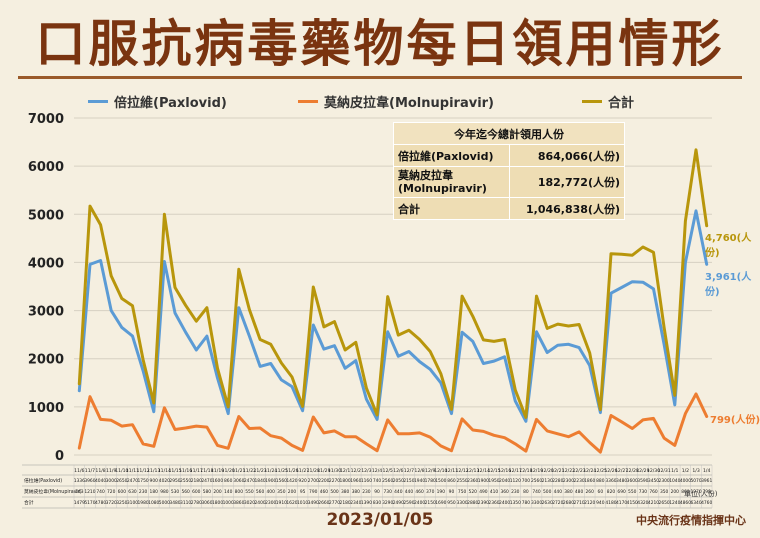 This screenshot has height=538, width=760. Describe the element at coordinates (621, 471) in the screenshot. I see `x-tick-label: 12/27` at that location.